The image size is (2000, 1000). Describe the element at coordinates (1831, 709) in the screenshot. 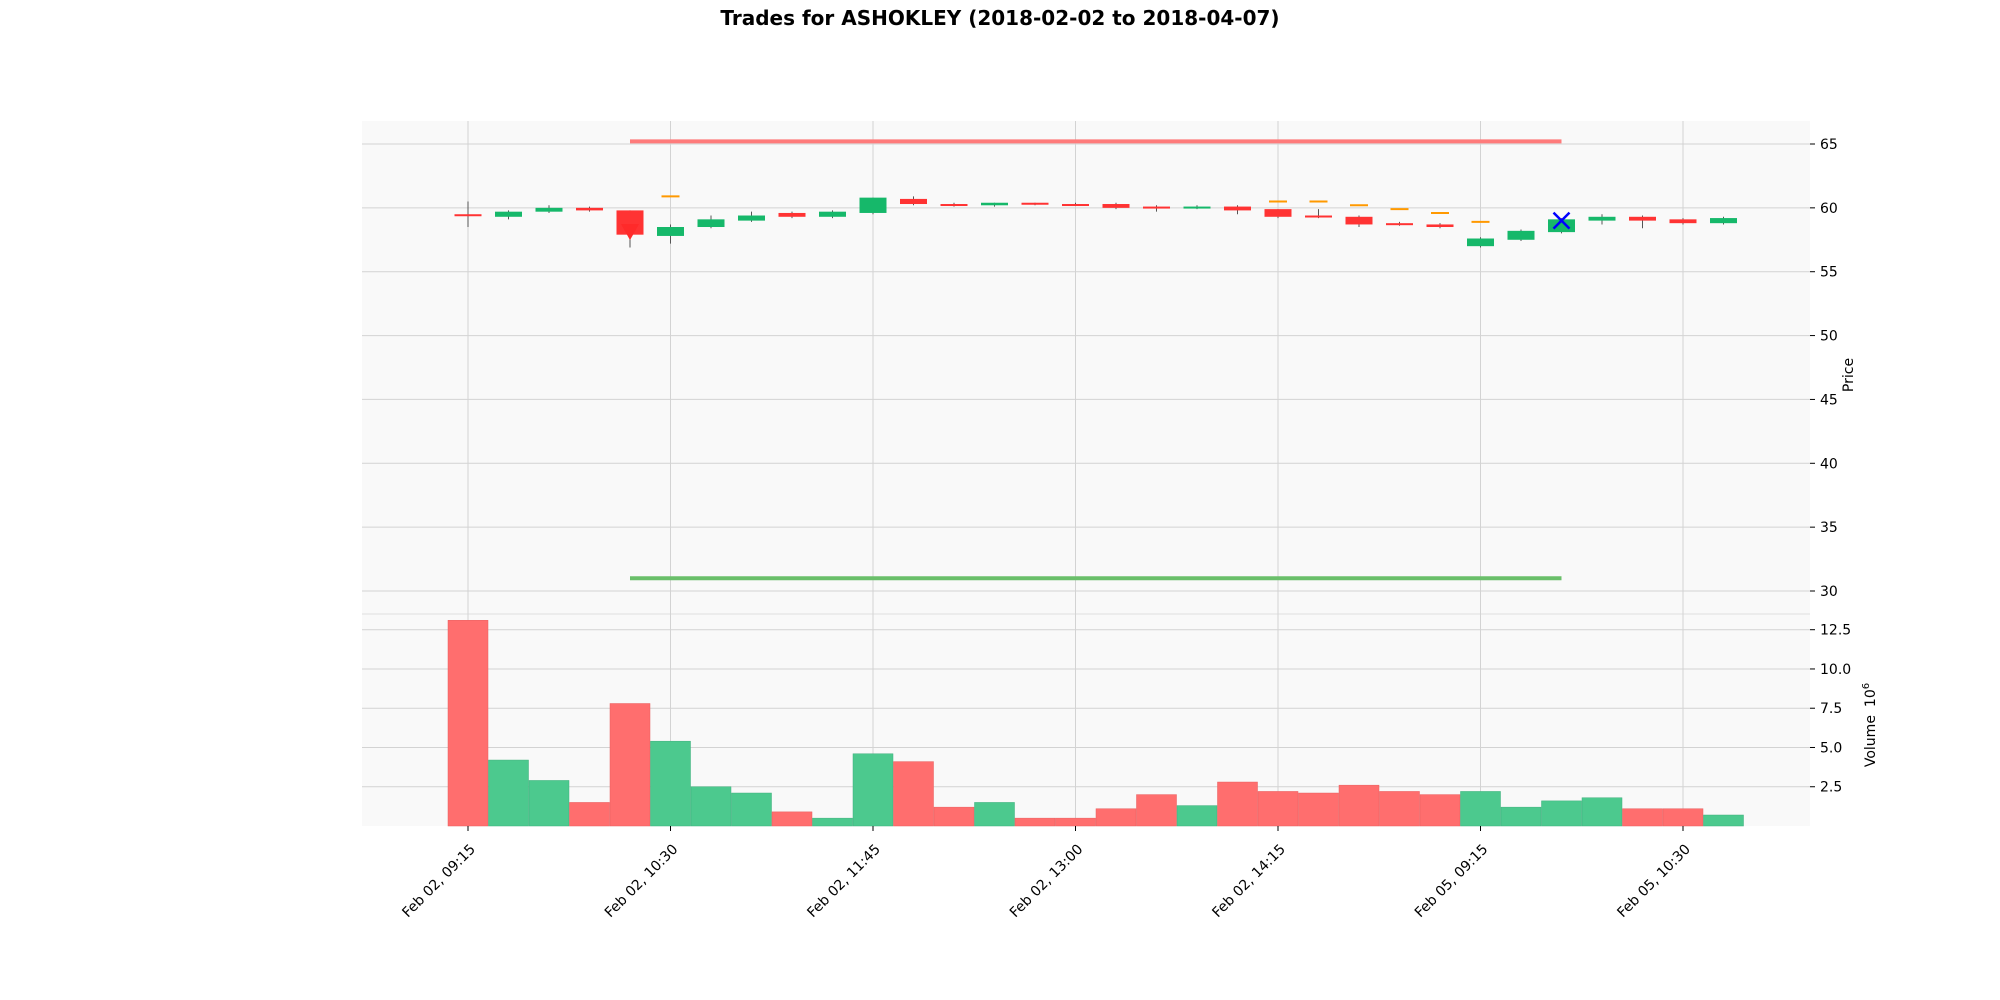

I see `volume-tick-label: 7.5` at that location.